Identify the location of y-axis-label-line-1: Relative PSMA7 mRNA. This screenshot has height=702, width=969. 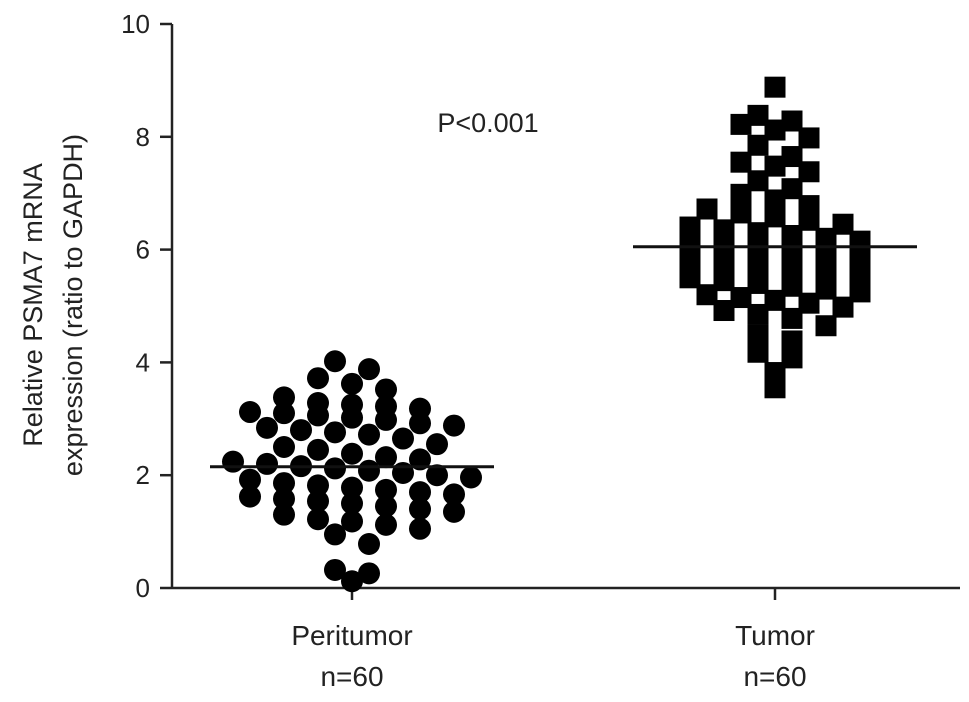
(33, 305).